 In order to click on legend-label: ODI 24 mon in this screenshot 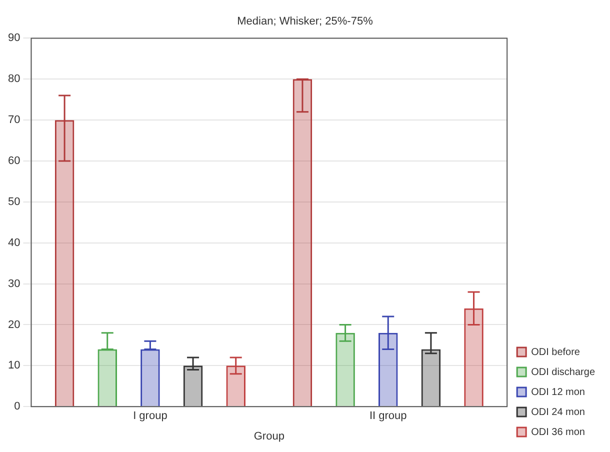, I will do `click(558, 412)`.